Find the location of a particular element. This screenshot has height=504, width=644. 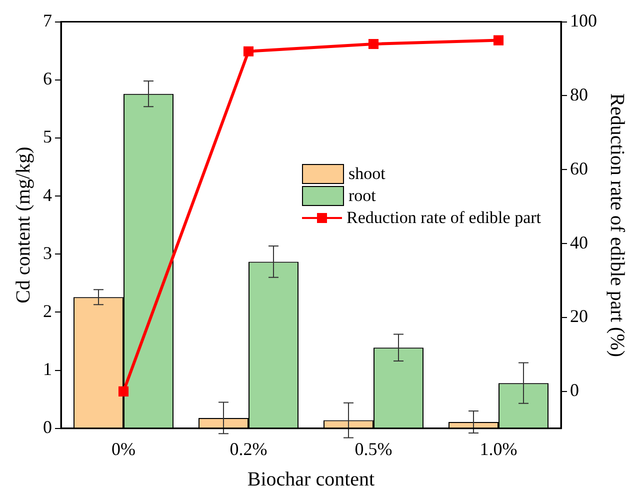

y2-tick-label: 100 is located at coordinates (583, 20).